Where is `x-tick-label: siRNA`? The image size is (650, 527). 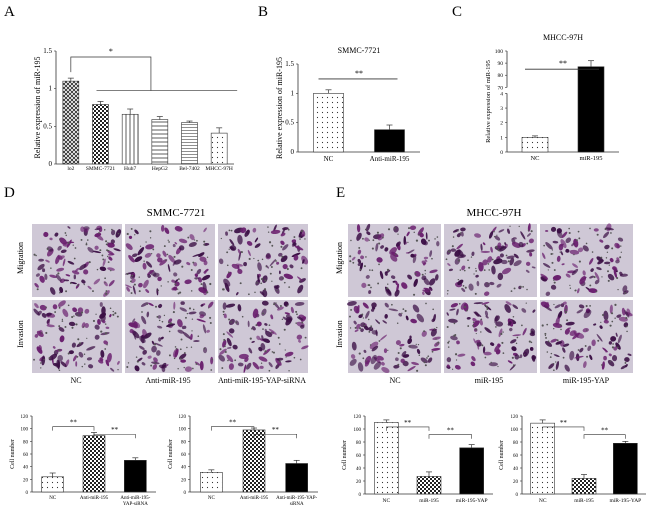
x-tick-label: siRNA is located at coordinates (297, 504).